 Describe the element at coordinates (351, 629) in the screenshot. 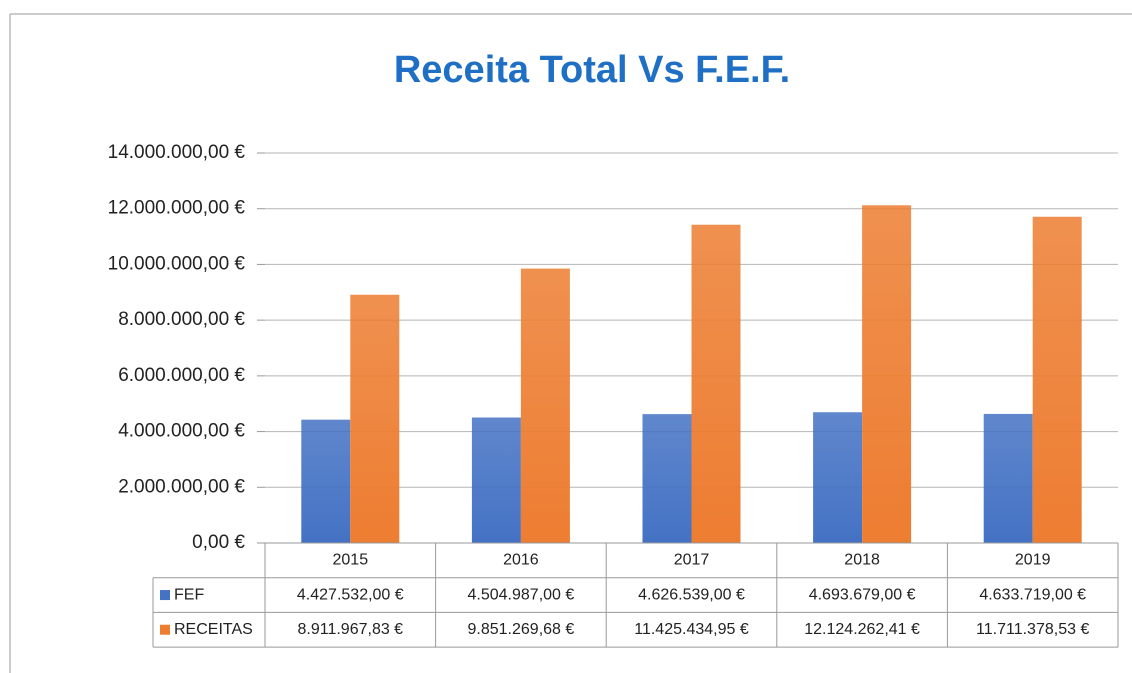

I see `data-label: 8.911.967,83 €` at that location.